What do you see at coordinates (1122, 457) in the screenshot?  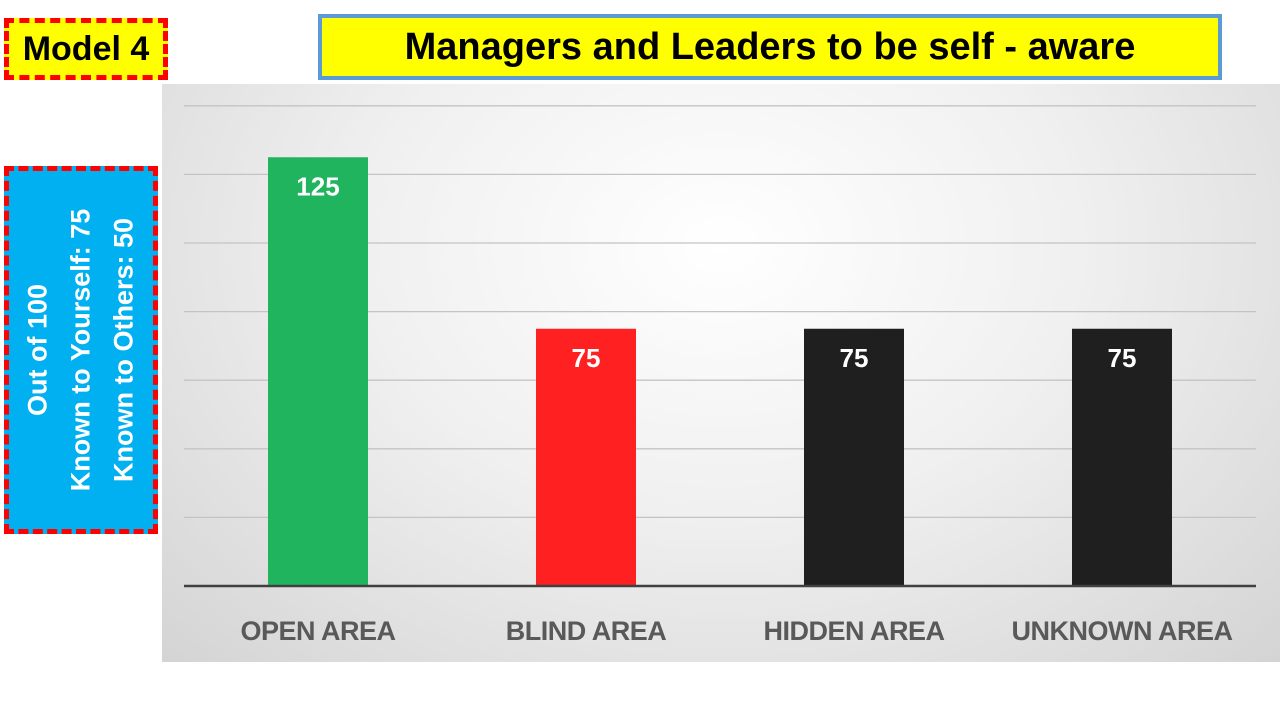 I see `bar-unknown-area` at bounding box center [1122, 457].